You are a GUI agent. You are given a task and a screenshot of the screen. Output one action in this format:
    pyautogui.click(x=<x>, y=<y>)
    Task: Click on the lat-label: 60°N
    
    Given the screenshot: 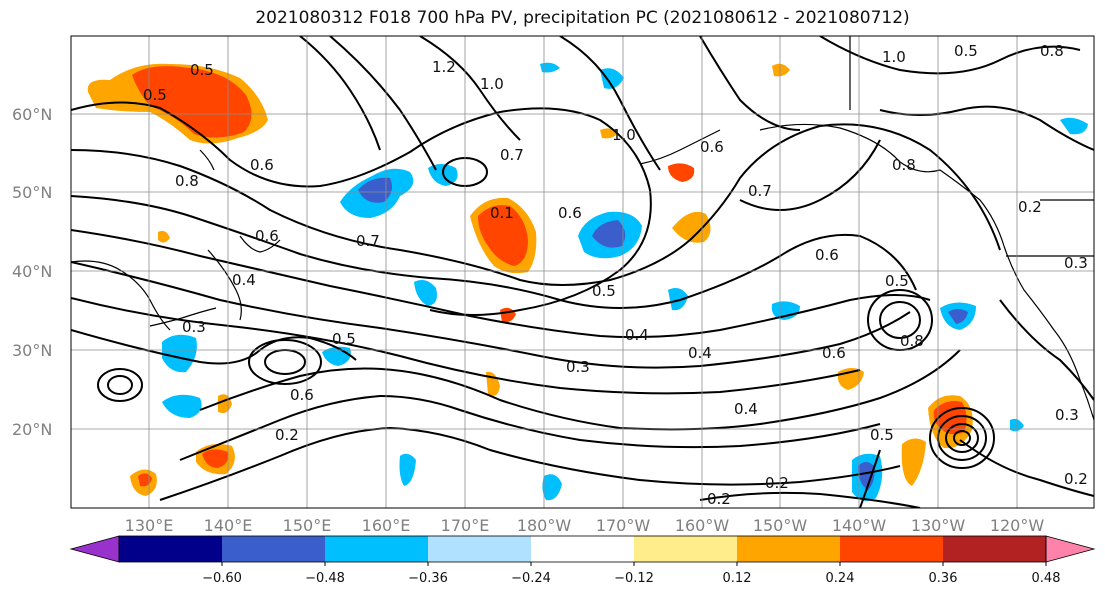 What is the action you would take?
    pyautogui.click(x=32, y=114)
    